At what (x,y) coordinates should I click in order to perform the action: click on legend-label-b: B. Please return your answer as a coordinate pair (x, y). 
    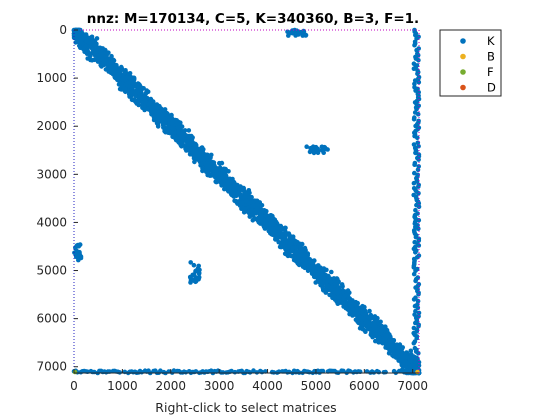
    Looking at the image, I should click on (491, 57).